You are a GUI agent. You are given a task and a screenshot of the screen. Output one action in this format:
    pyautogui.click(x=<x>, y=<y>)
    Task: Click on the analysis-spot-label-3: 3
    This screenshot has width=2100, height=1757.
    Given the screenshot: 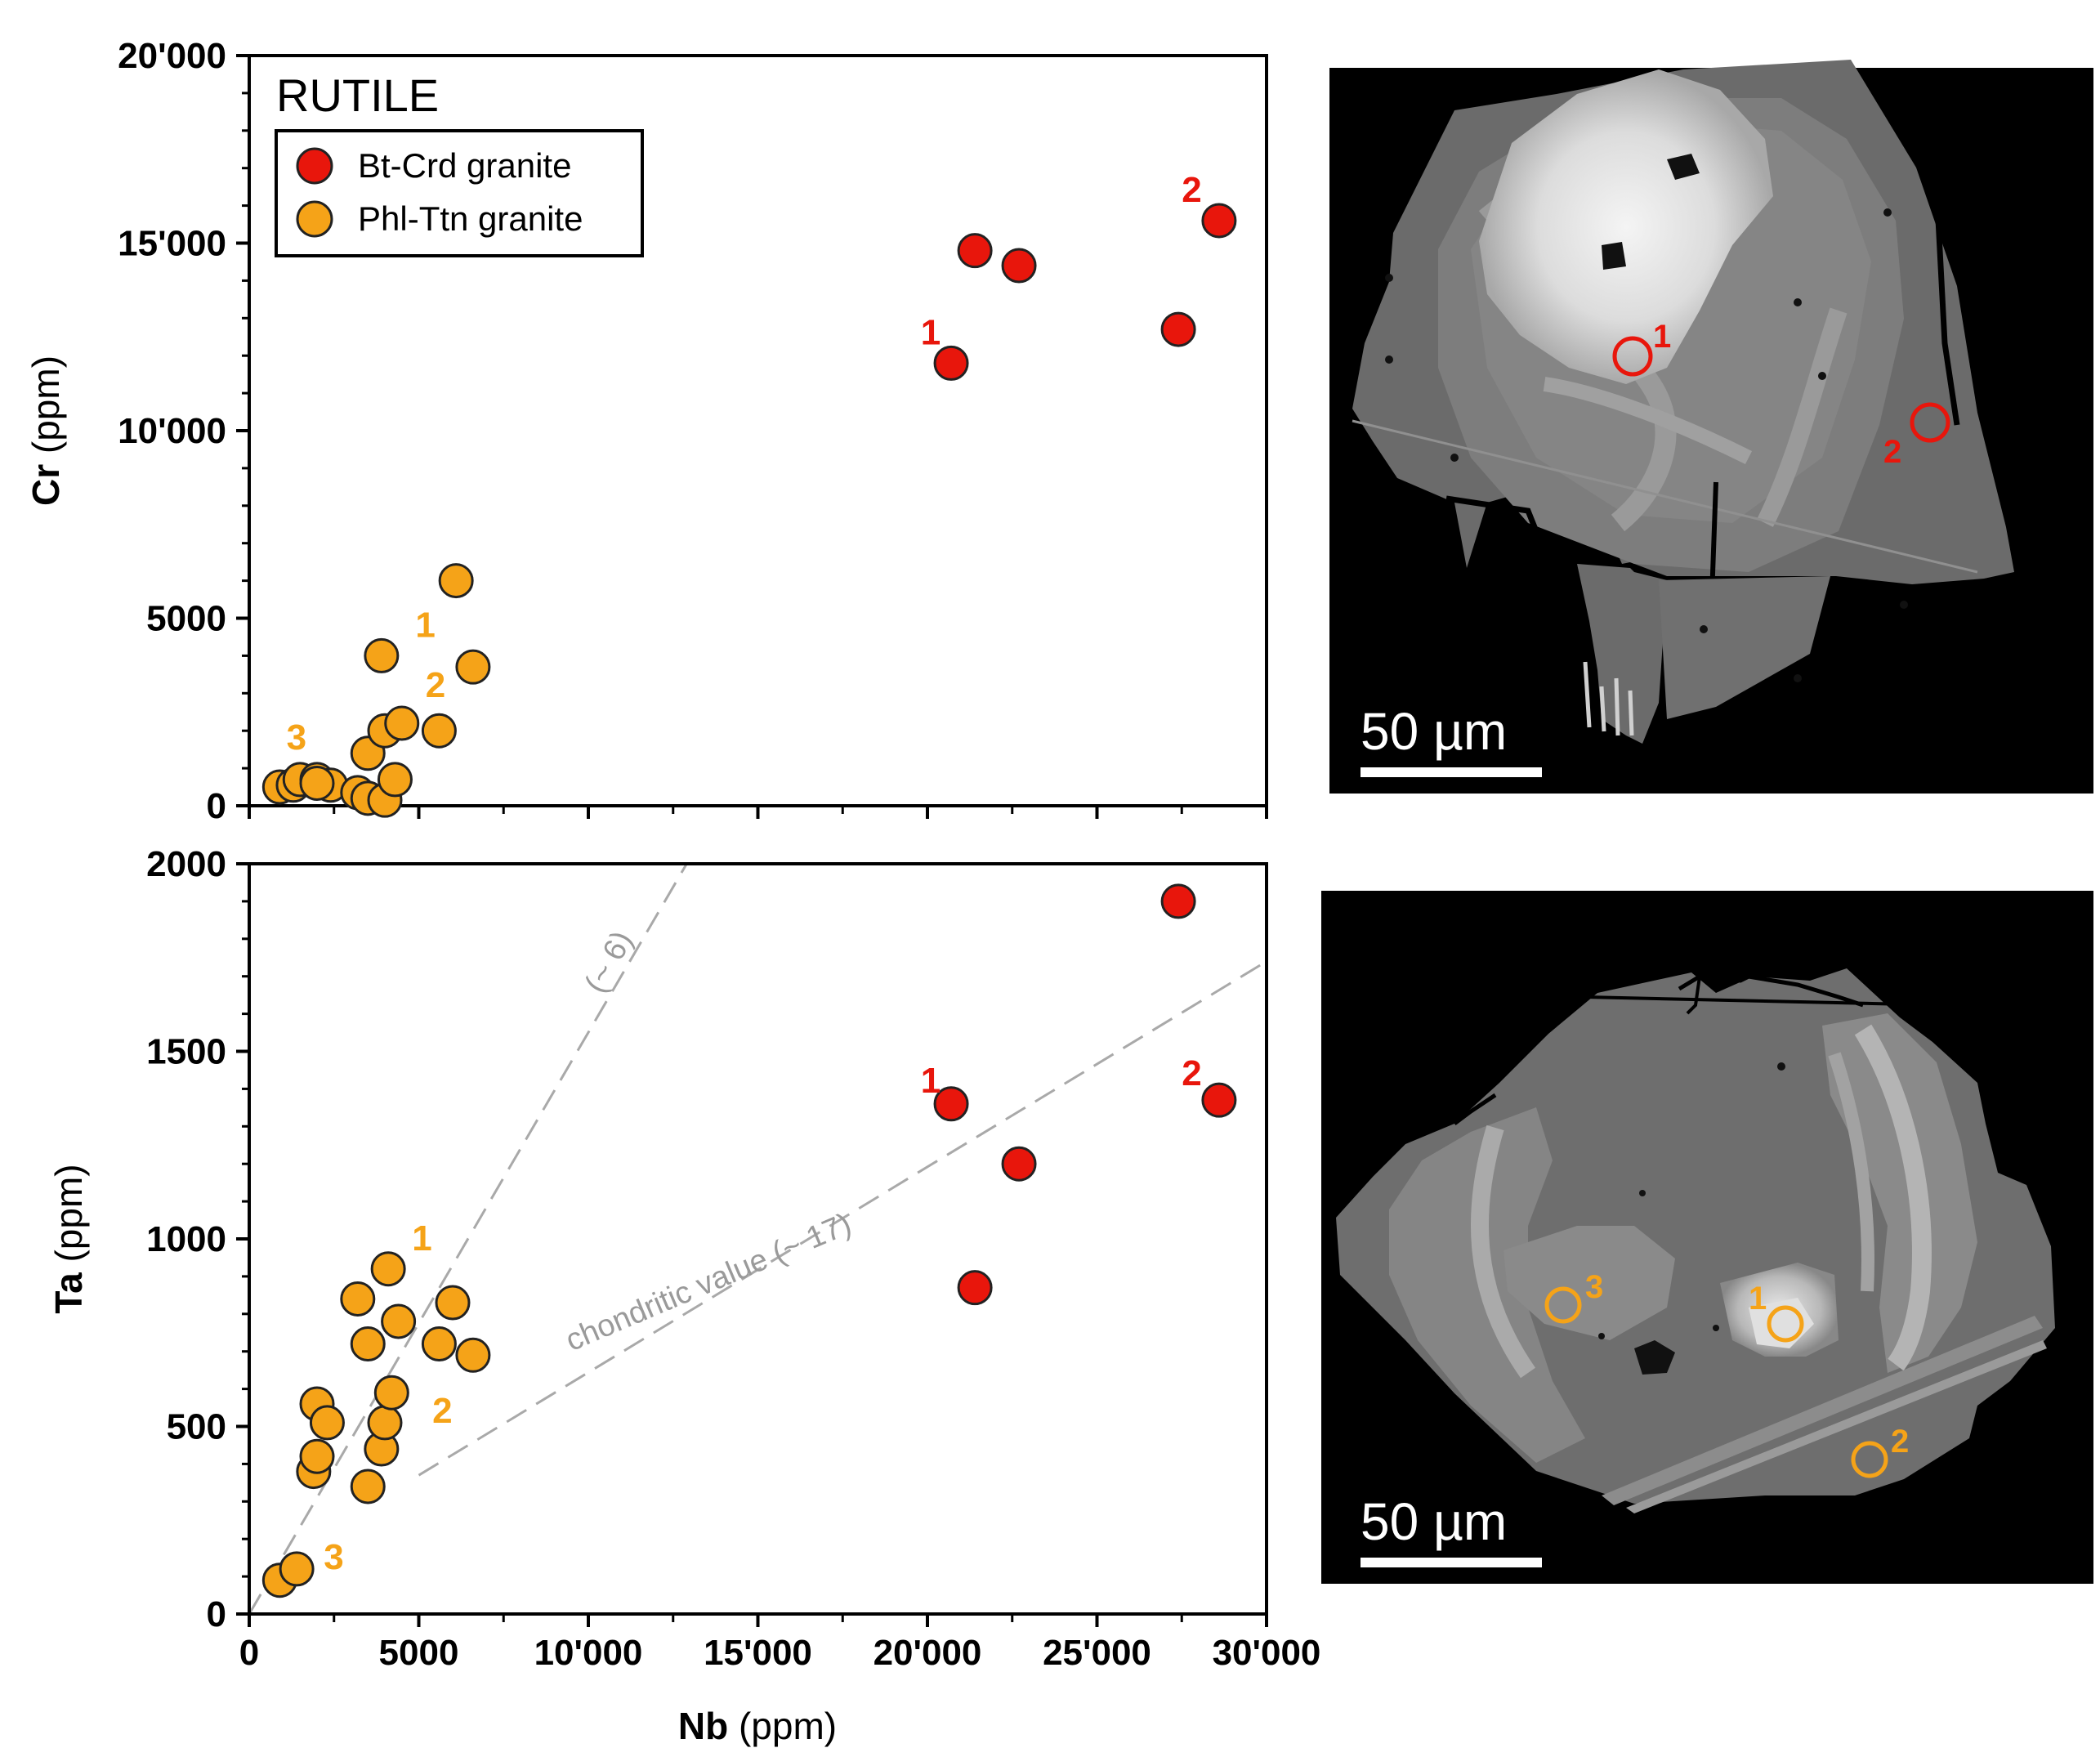 What is the action you would take?
    pyautogui.click(x=1594, y=1287)
    